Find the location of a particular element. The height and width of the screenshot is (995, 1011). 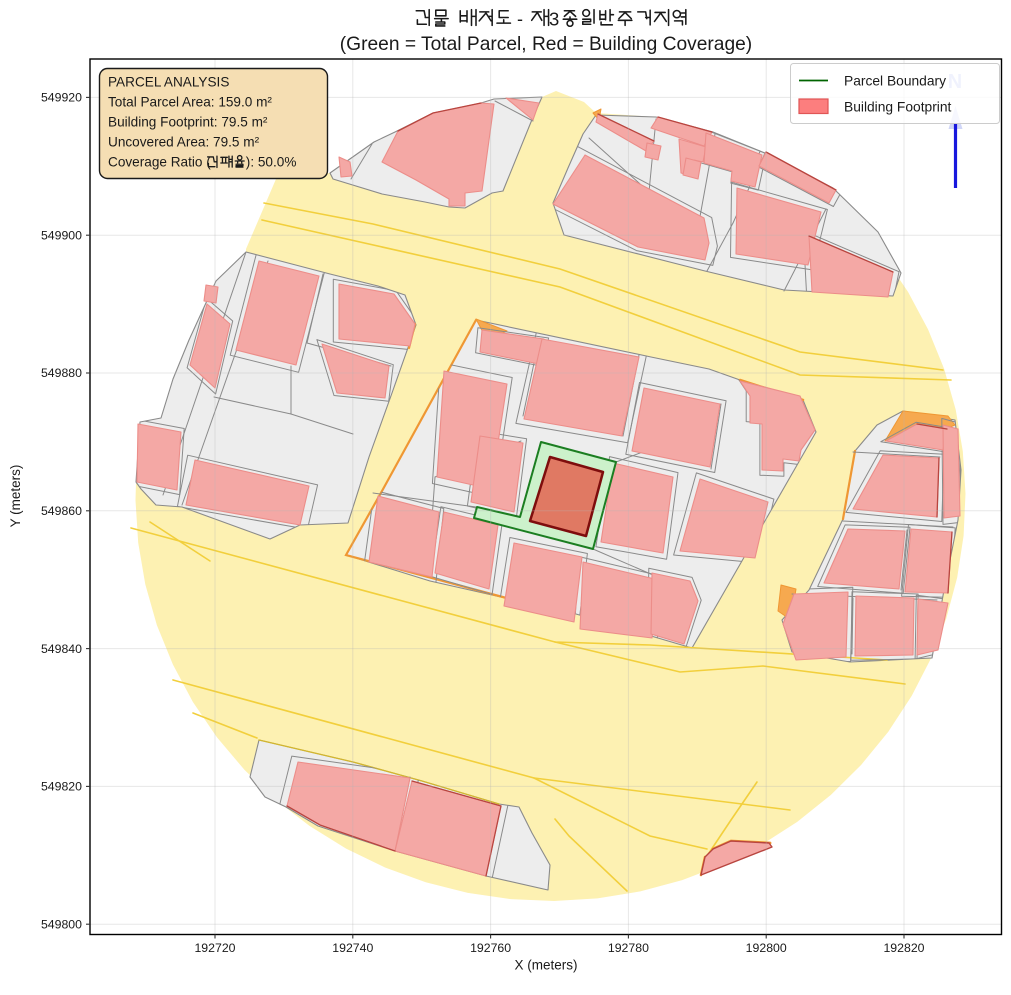

svg-text: PARCEL ANALYSIS is located at coordinates (168, 82).